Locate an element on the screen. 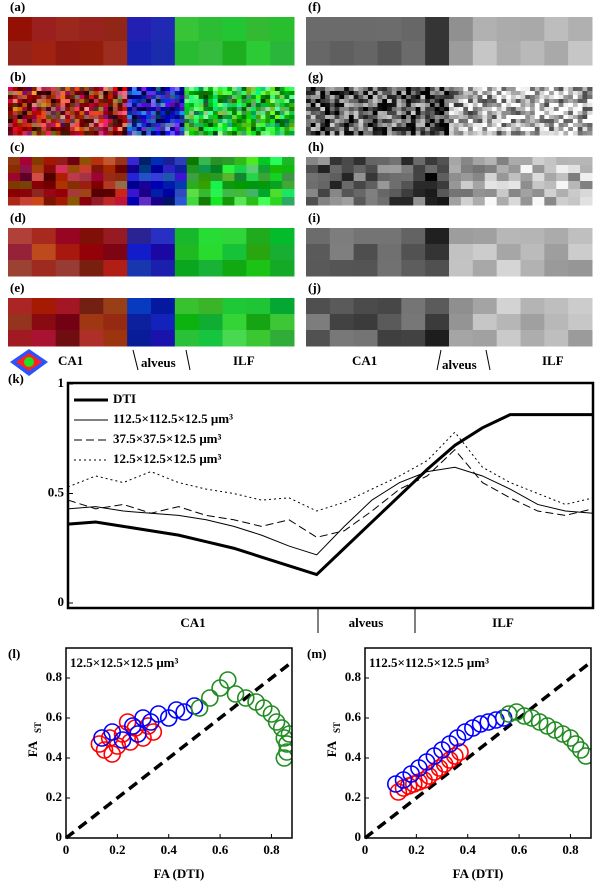 This screenshot has height=887, width=601. point is located at coordinates (575, 744).